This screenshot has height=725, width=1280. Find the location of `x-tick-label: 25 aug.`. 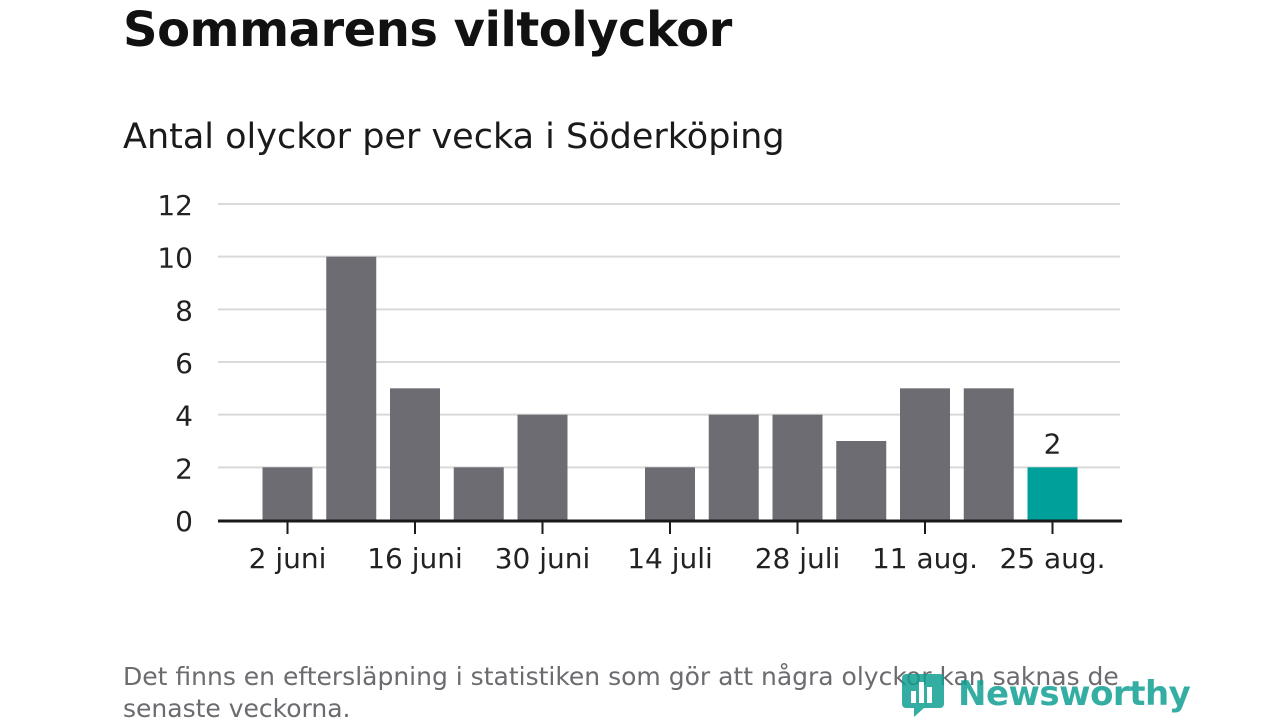

x-tick-label: 25 aug. is located at coordinates (1052, 558).